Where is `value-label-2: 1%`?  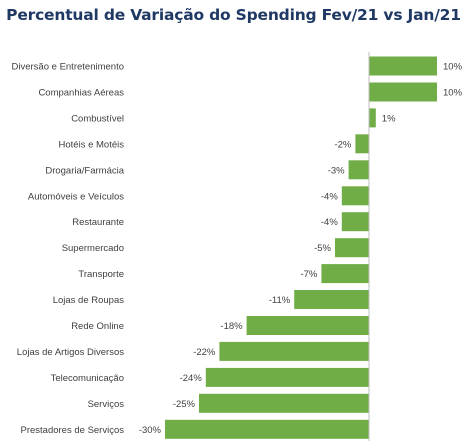 value-label-2: 1% is located at coordinates (389, 118).